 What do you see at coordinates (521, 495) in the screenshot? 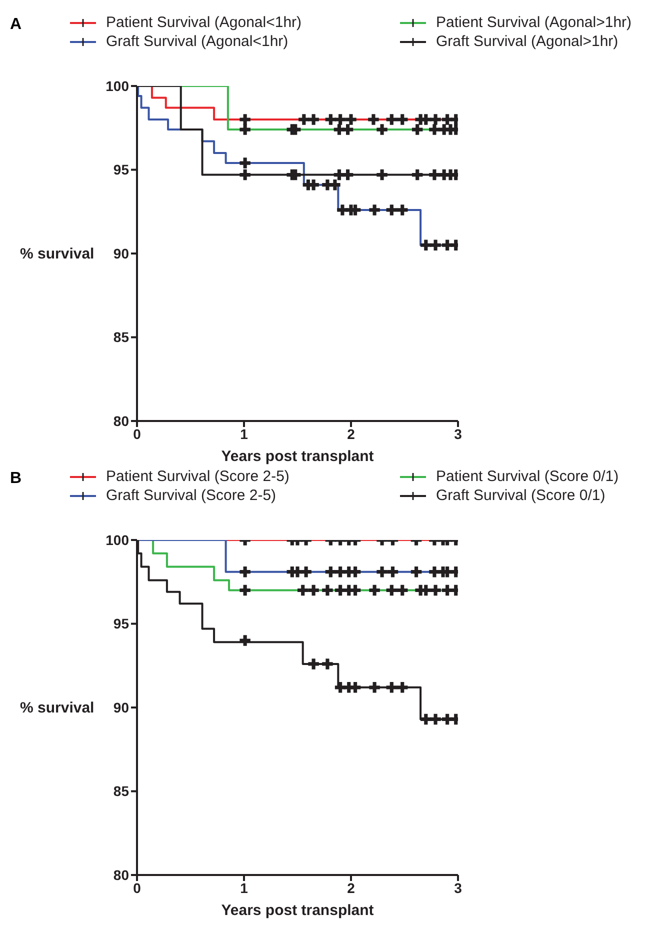
I see `legend-label: Graft Survival (Score 0/1)` at bounding box center [521, 495].